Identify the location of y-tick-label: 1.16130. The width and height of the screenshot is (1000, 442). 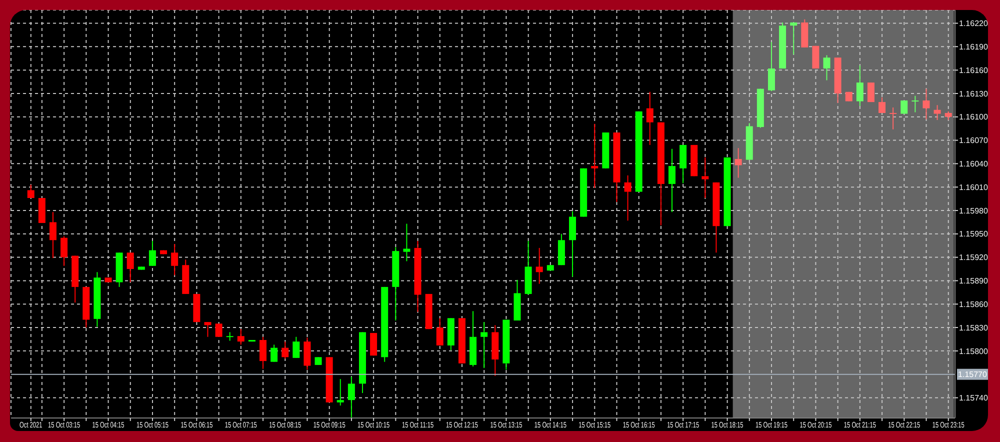
(973, 93).